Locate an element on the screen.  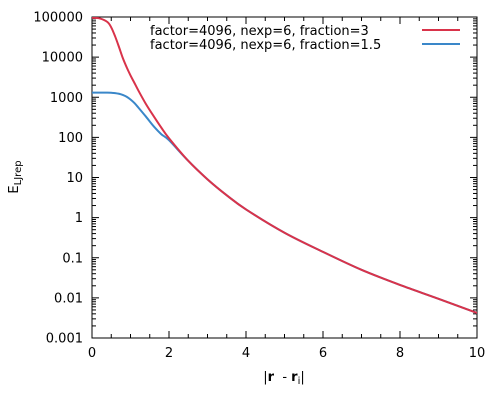
x-label-bar-right: | is located at coordinates (302, 377).